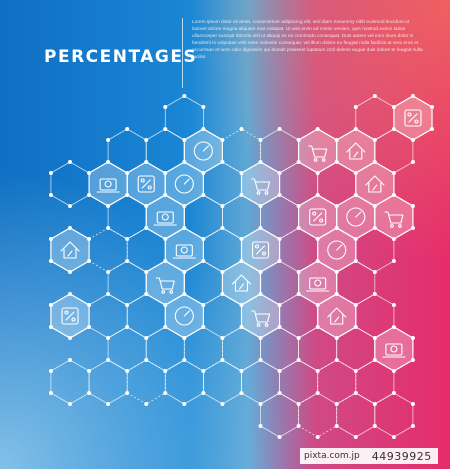 The width and height of the screenshot is (450, 469). I want to click on cart-percentage-icon, so click(184, 184).